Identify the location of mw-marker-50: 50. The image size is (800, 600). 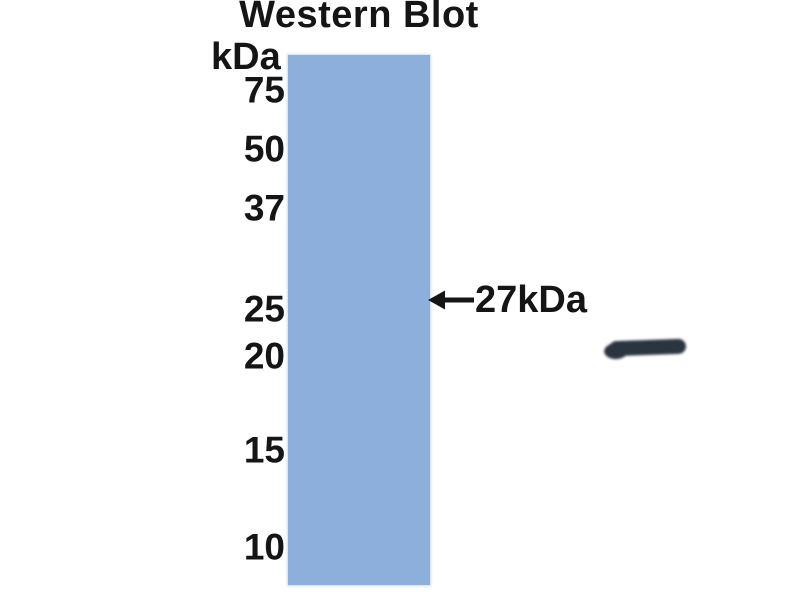
(264, 149).